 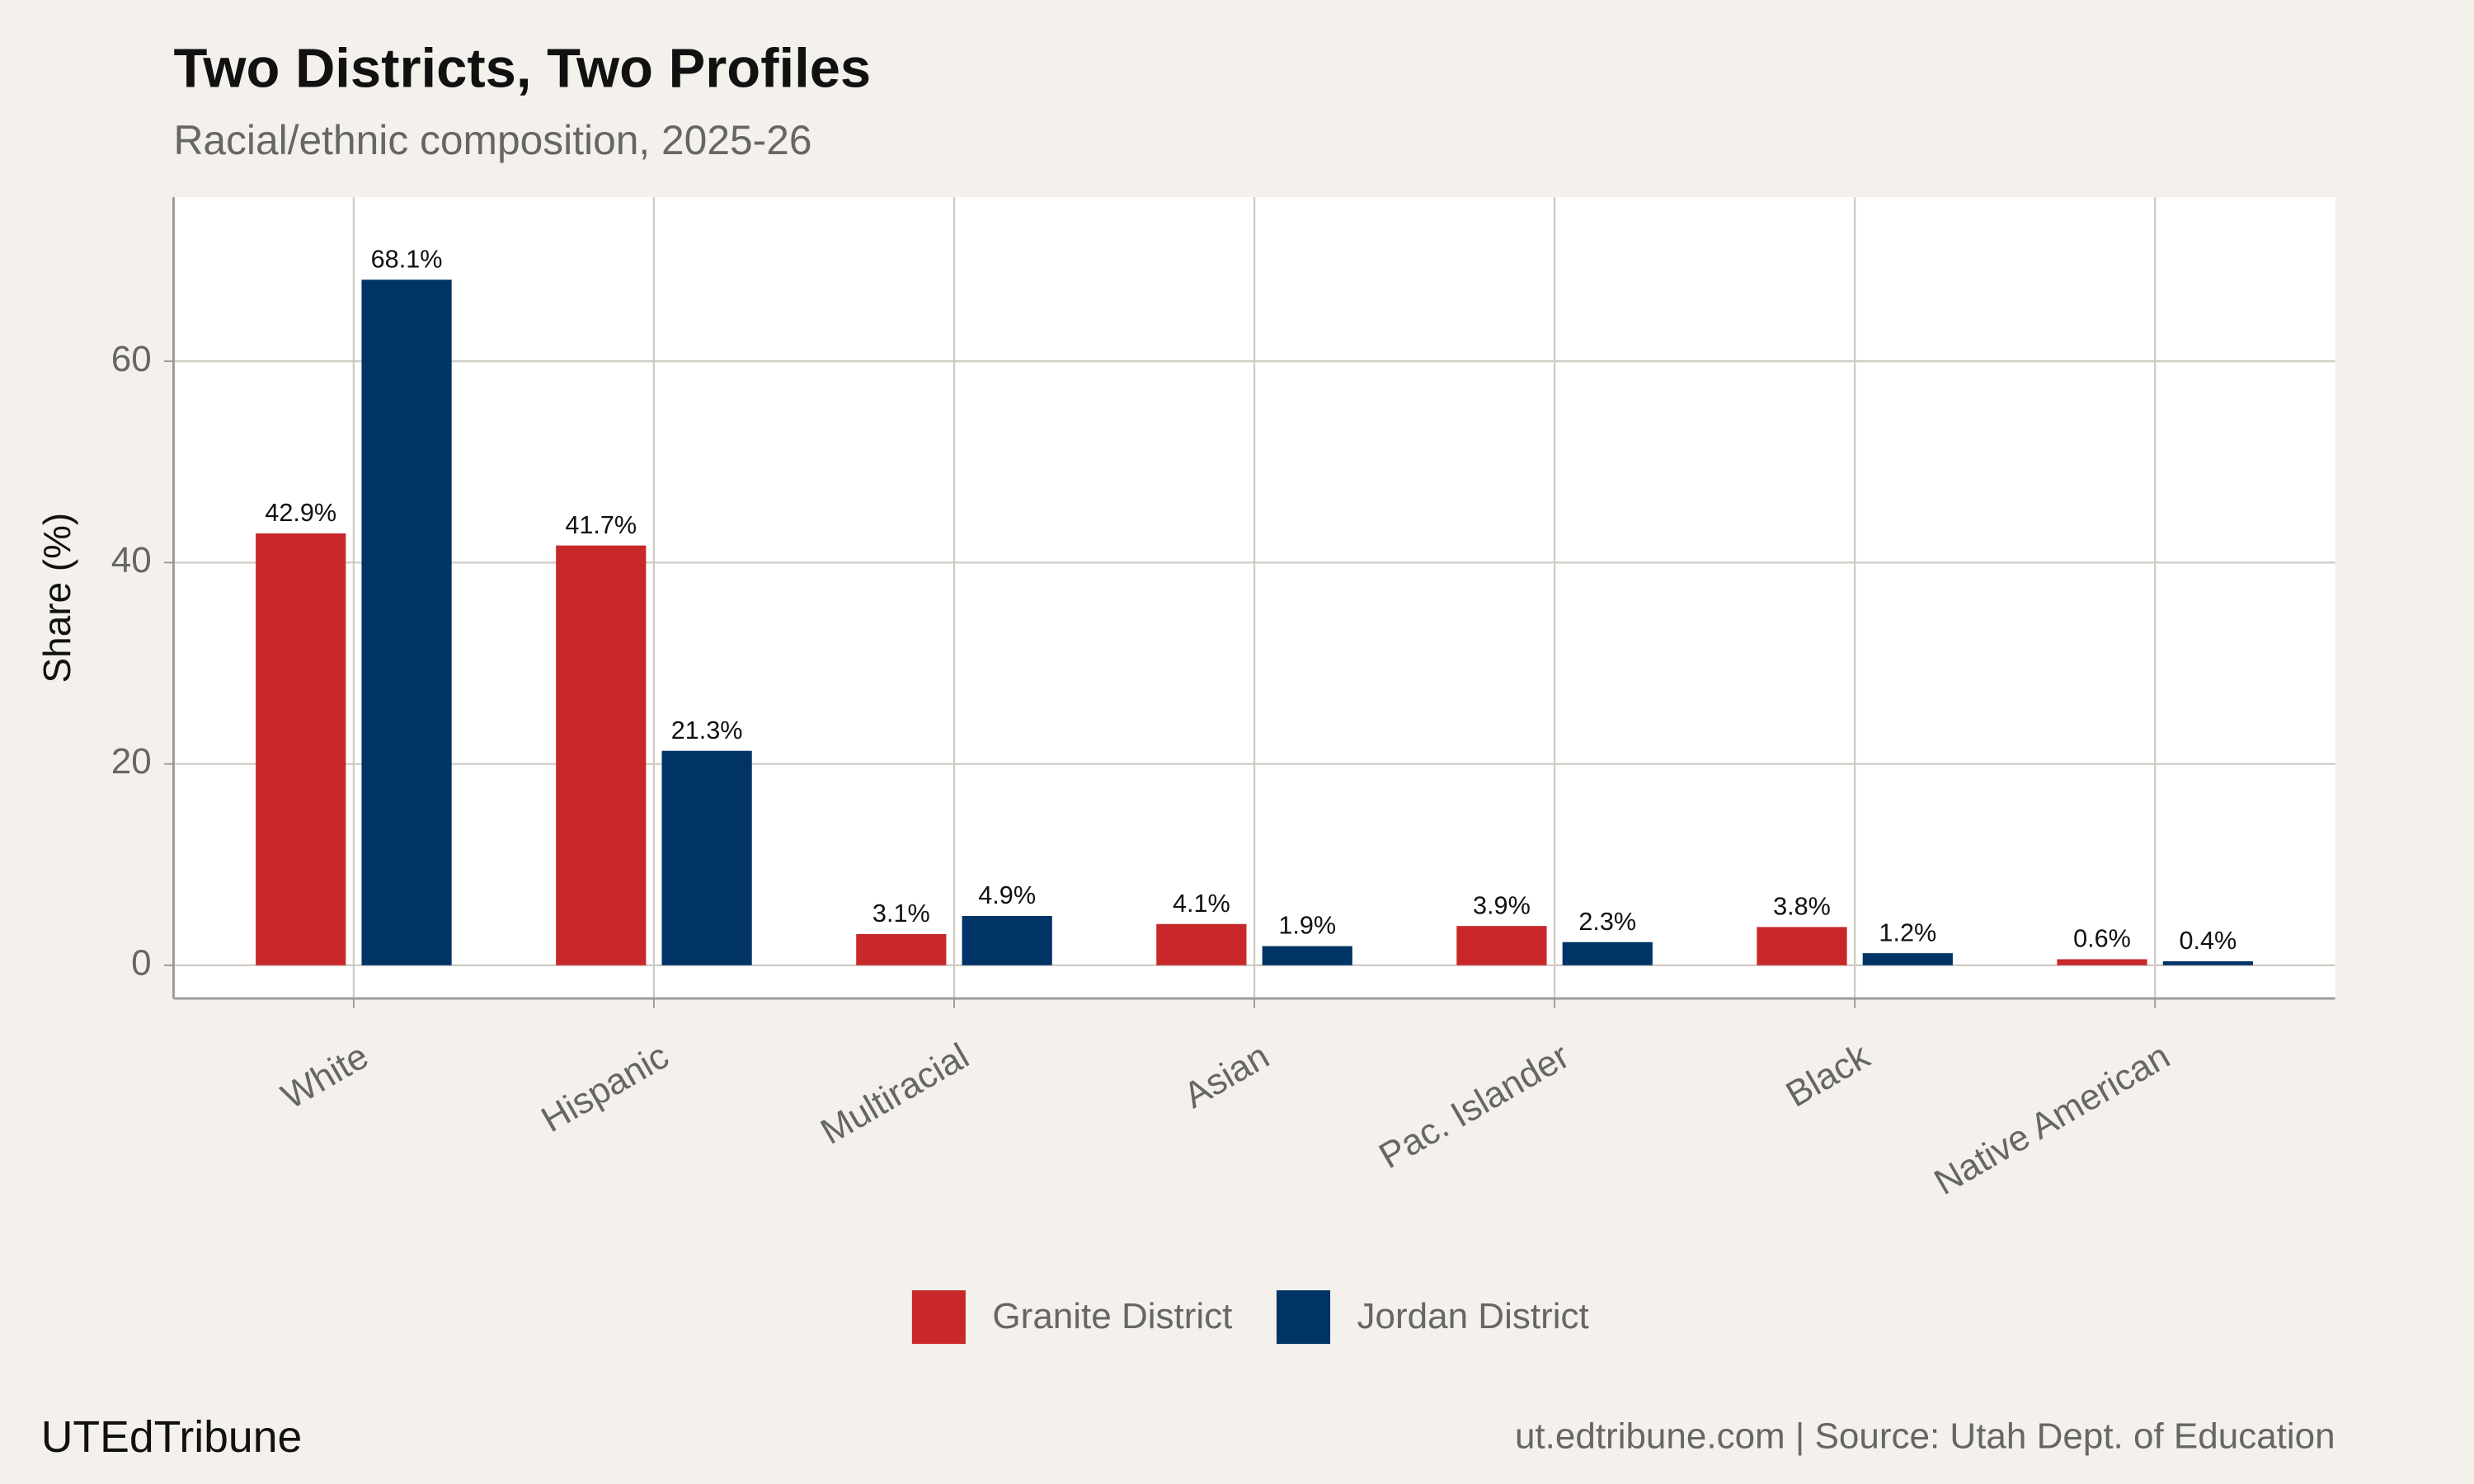 What do you see at coordinates (492, 140) in the screenshot?
I see `chart-subtitle: Racial/ethnic composition, 2025-26` at bounding box center [492, 140].